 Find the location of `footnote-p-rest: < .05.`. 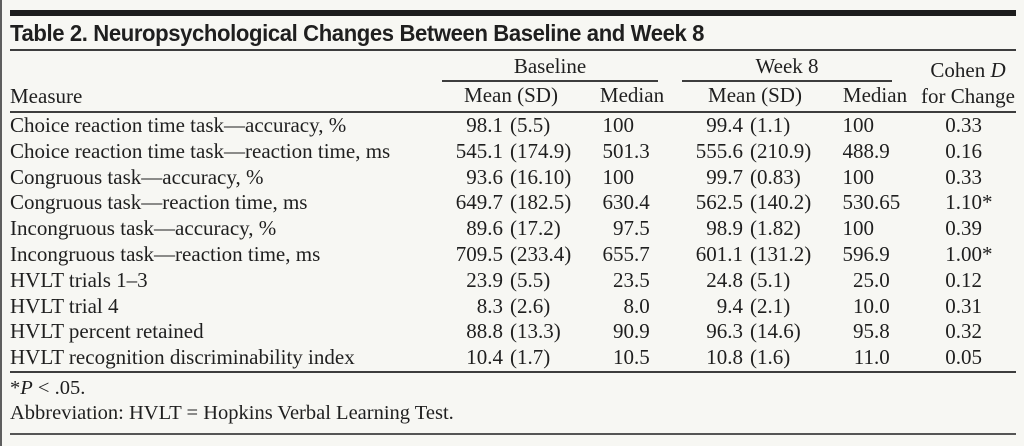

footnote-p-rest: < .05. is located at coordinates (59, 387).